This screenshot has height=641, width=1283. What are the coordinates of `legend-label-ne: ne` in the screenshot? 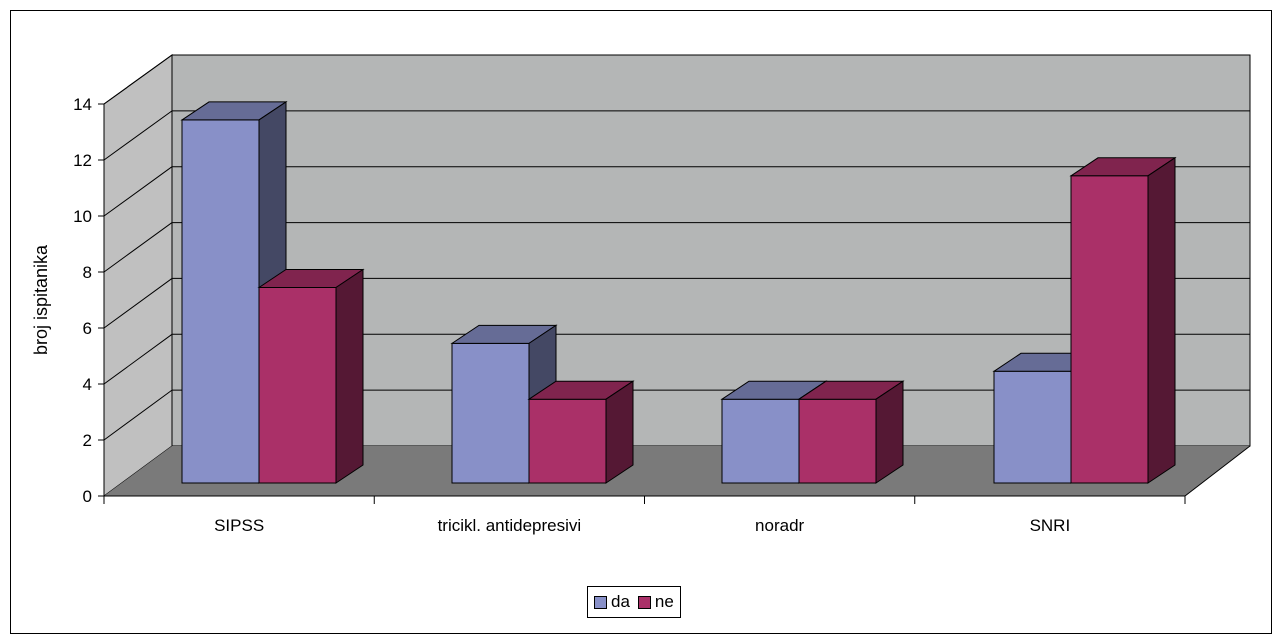 It's located at (664, 601).